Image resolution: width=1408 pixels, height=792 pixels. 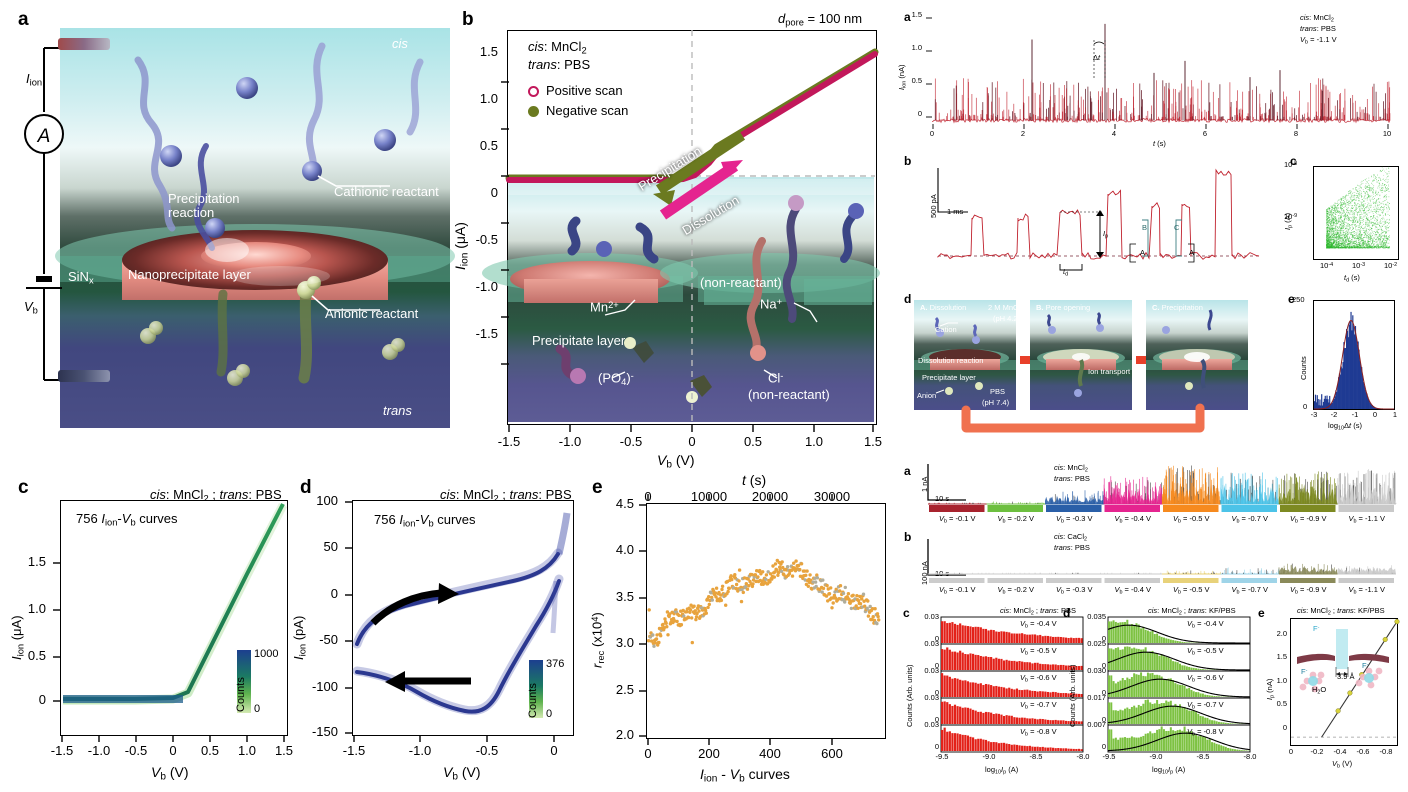 I want to click on panel-b-xtick-0: 0, so click(x=692, y=441).